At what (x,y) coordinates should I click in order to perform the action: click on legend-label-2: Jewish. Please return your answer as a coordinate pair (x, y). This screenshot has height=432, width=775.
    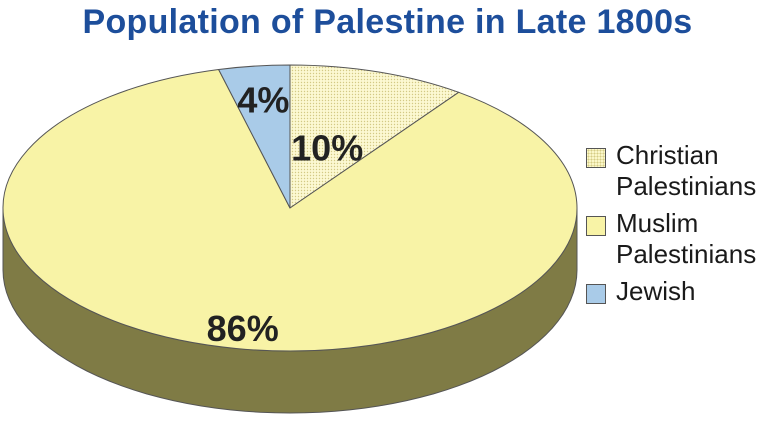
    Looking at the image, I should click on (656, 291).